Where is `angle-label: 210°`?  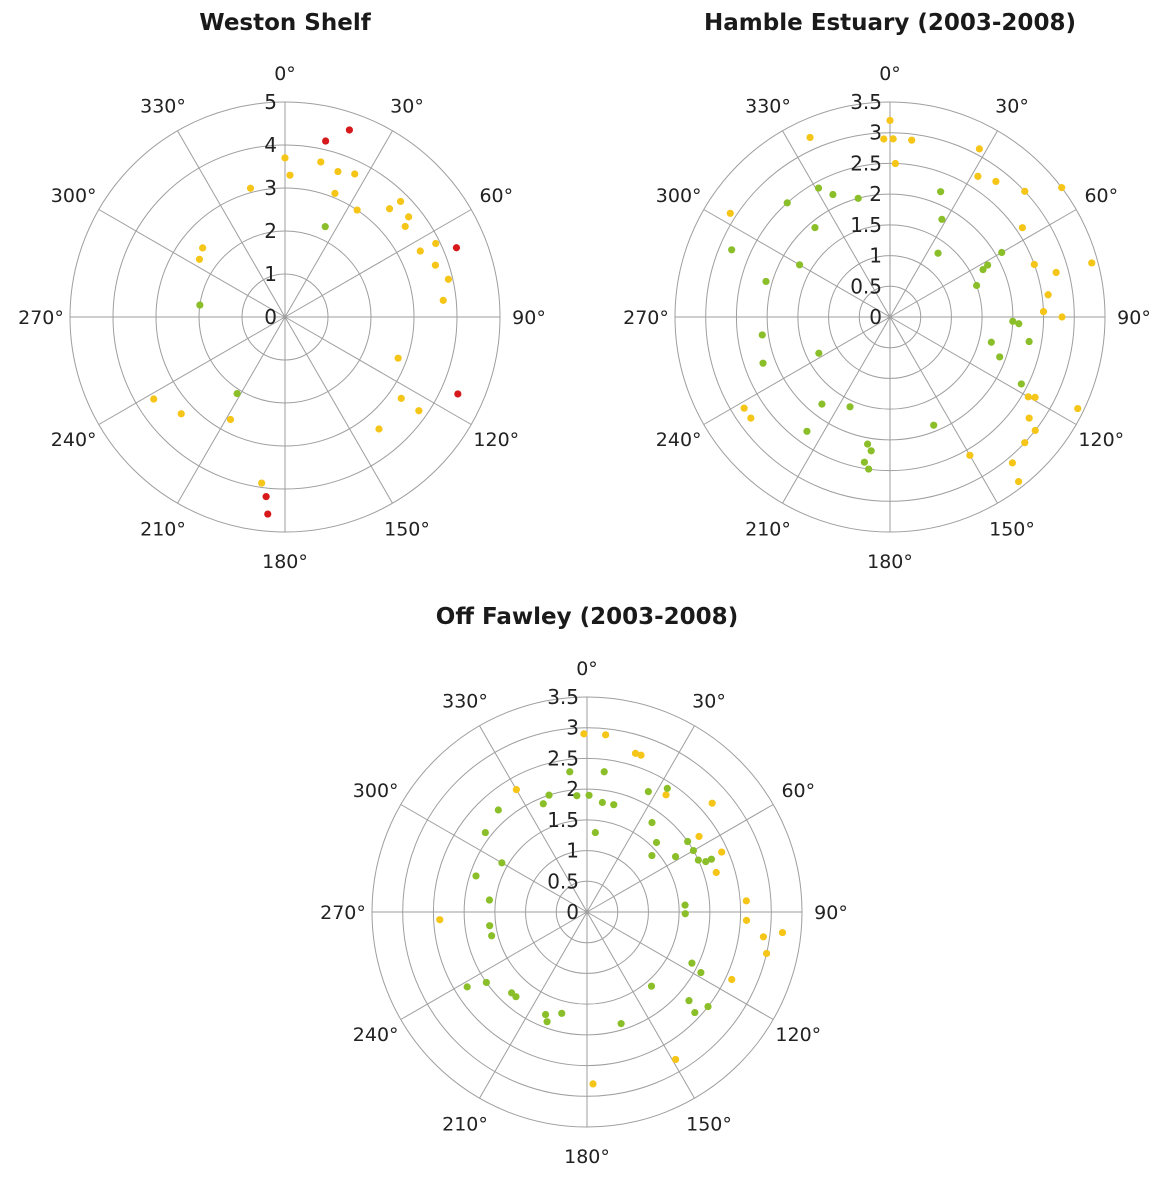
angle-label: 210° is located at coordinates (465, 1124).